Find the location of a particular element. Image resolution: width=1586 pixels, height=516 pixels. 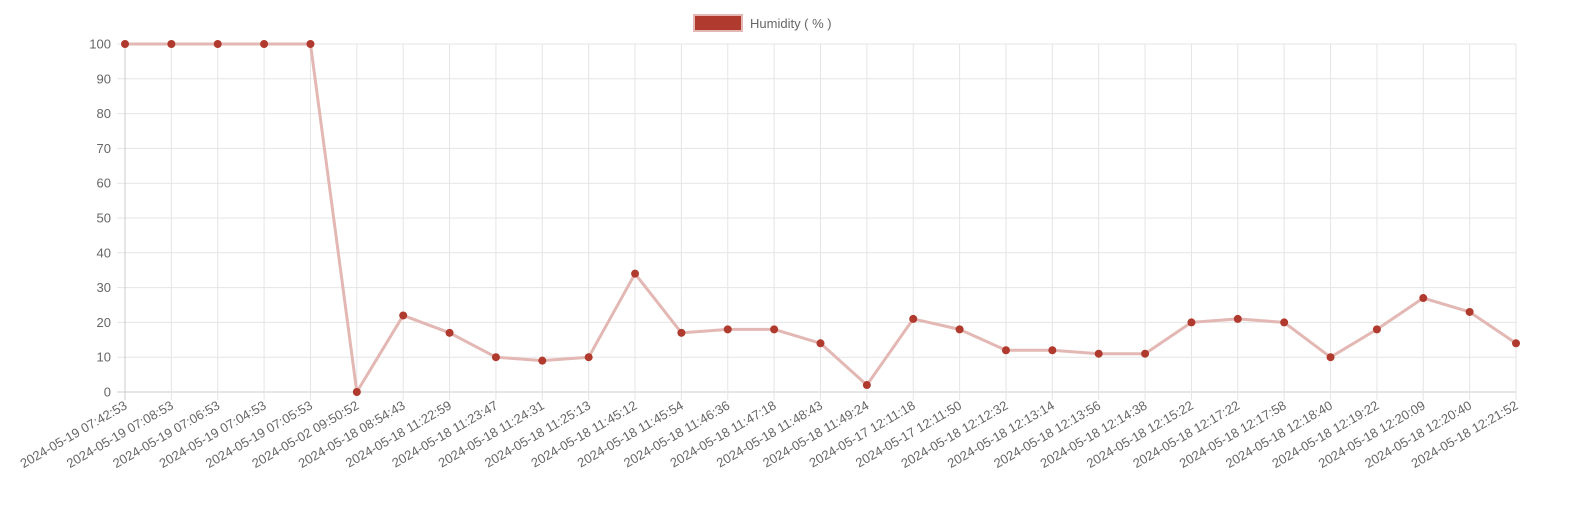

y-tick-label: 100 is located at coordinates (100, 44).